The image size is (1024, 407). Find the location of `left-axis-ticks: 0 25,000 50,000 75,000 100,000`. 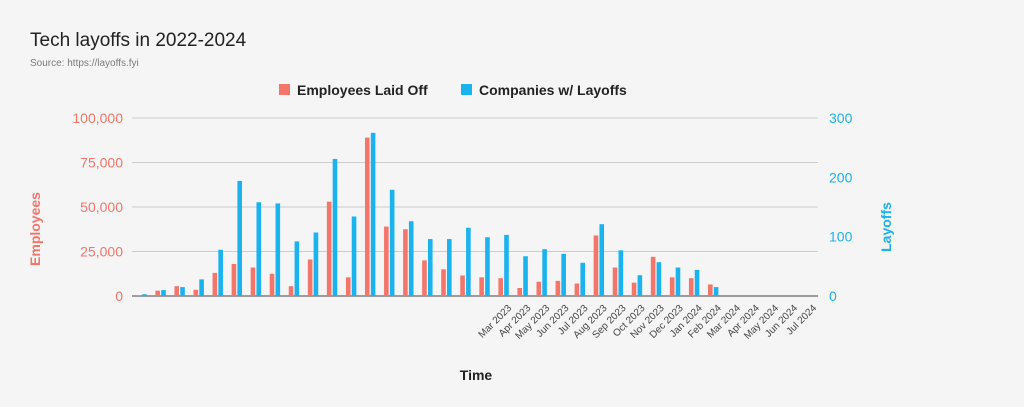

left-axis-ticks: 0 25,000 50,000 75,000 100,000 is located at coordinates (97, 207).